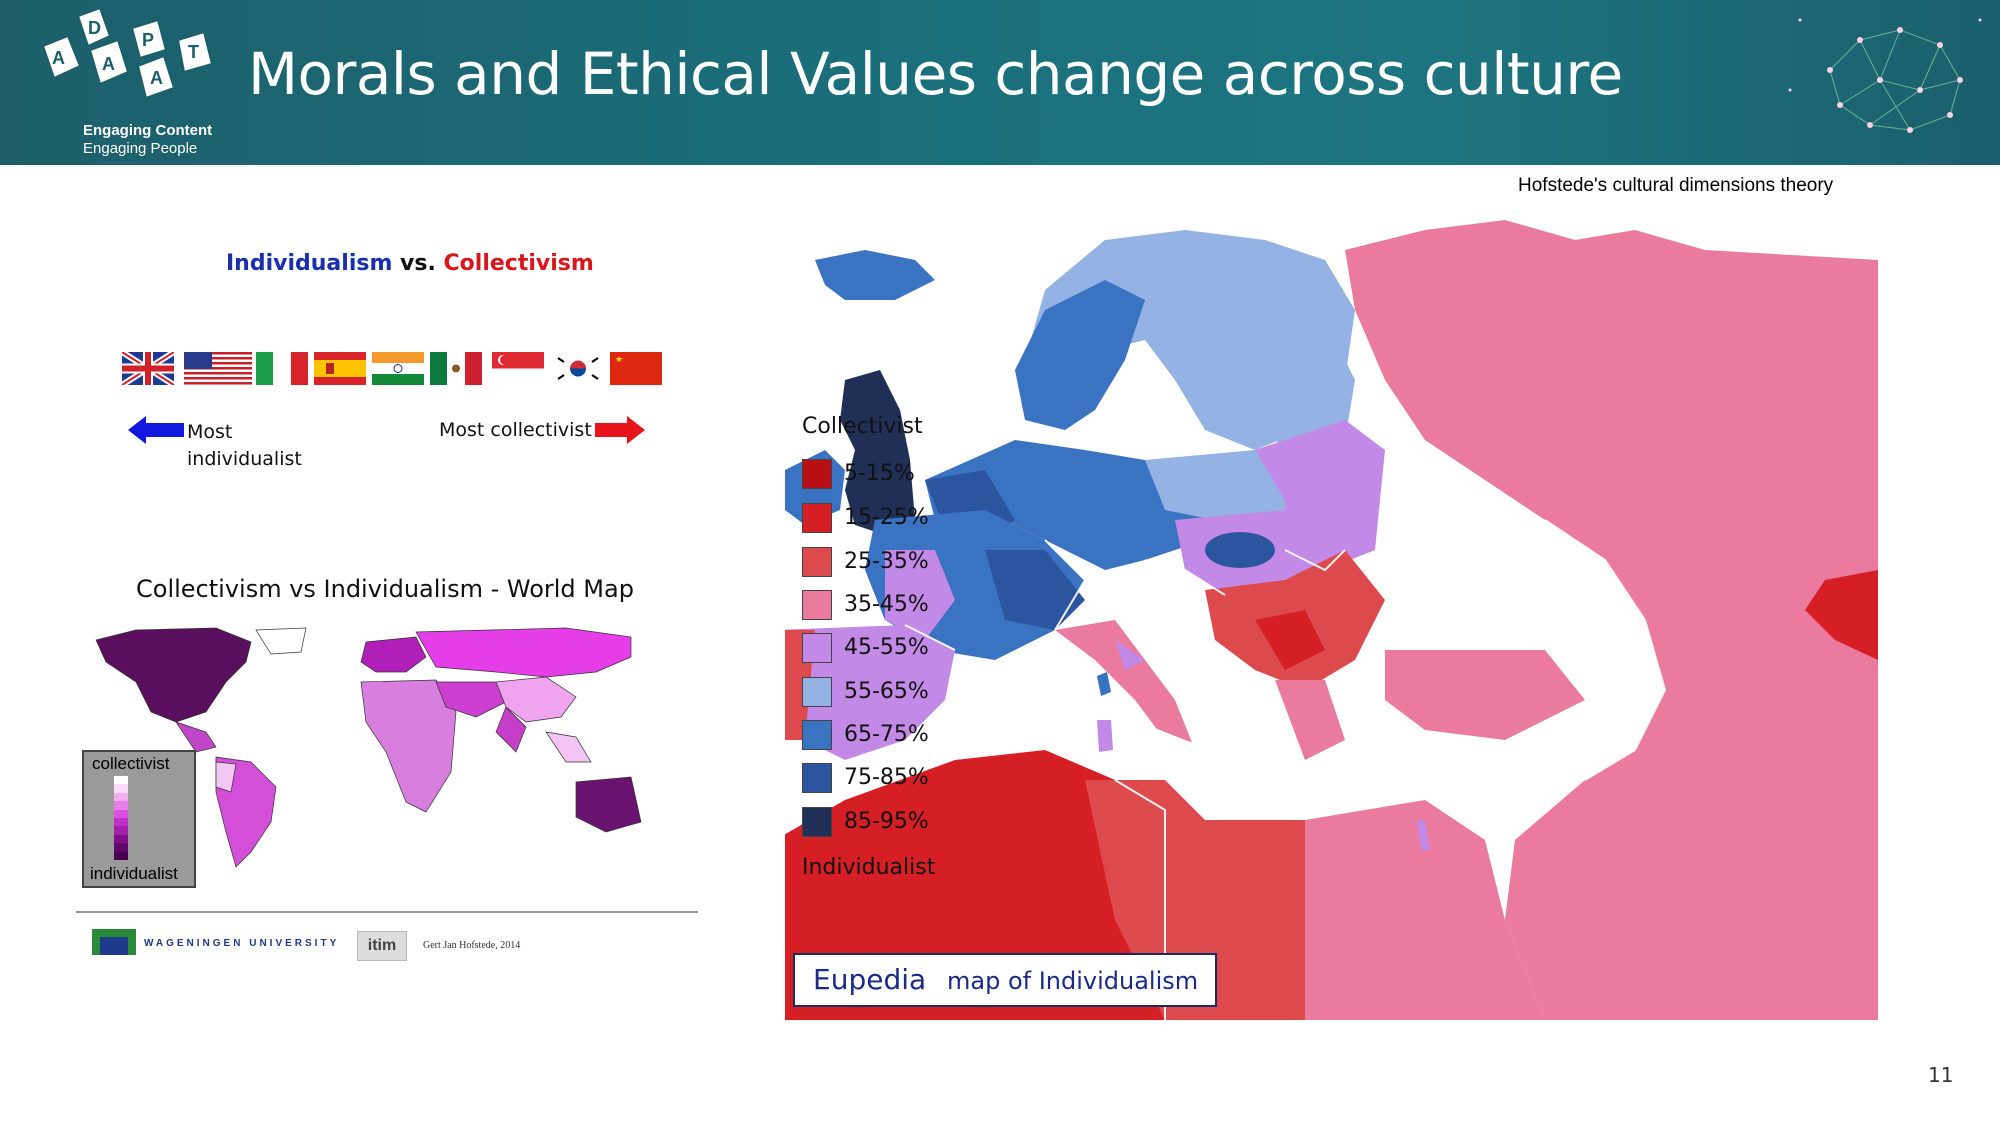 This screenshot has width=2000, height=1125. Describe the element at coordinates (886, 734) in the screenshot. I see `legend-label: 65-75%` at that location.